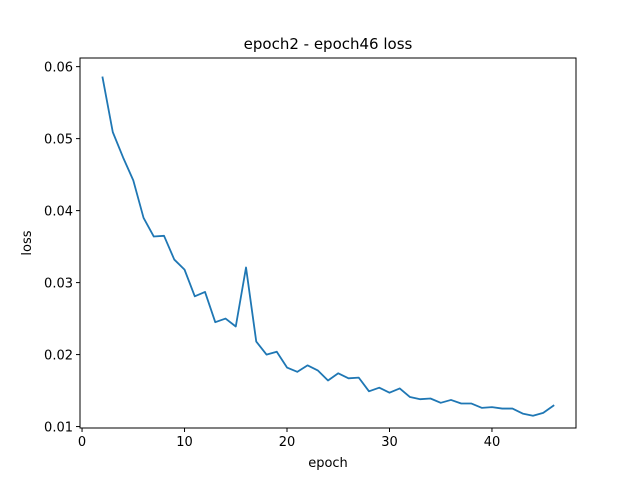 The height and width of the screenshot is (484, 640). What do you see at coordinates (82, 442) in the screenshot?
I see `x-tick-label: 0` at bounding box center [82, 442].